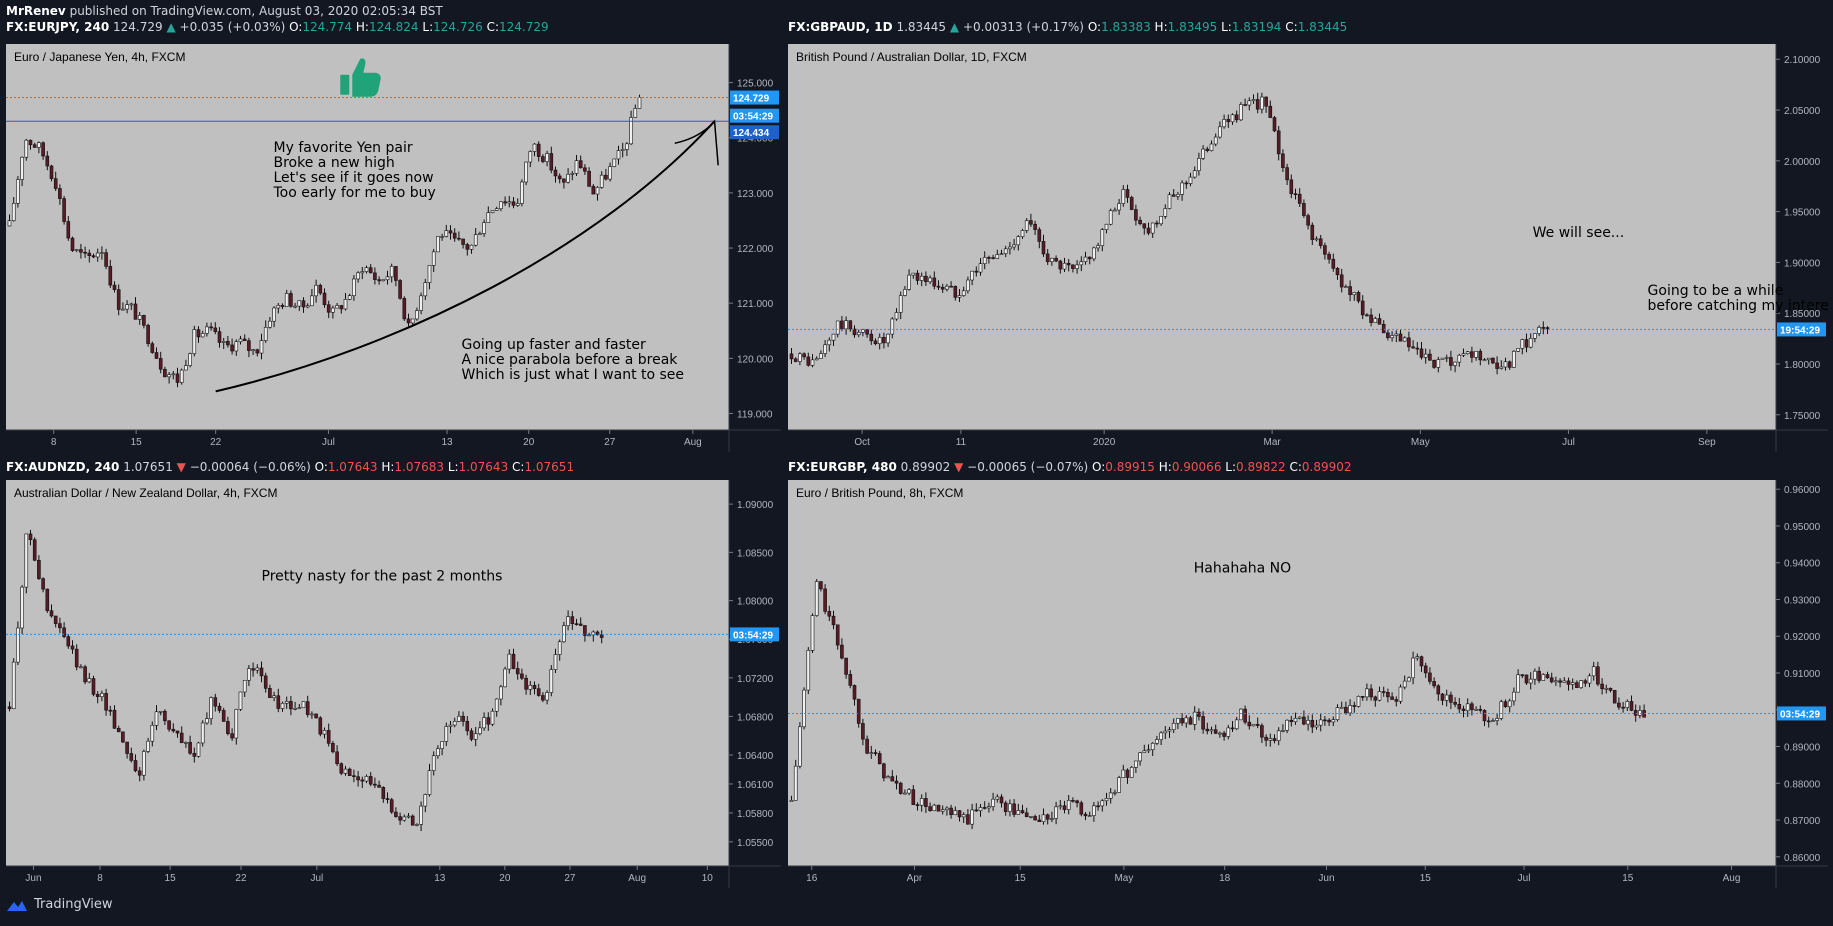 The height and width of the screenshot is (926, 1833). Describe the element at coordinates (1126, 27) in the screenshot. I see `ticker-ohlc-o: 1.83383` at that location.